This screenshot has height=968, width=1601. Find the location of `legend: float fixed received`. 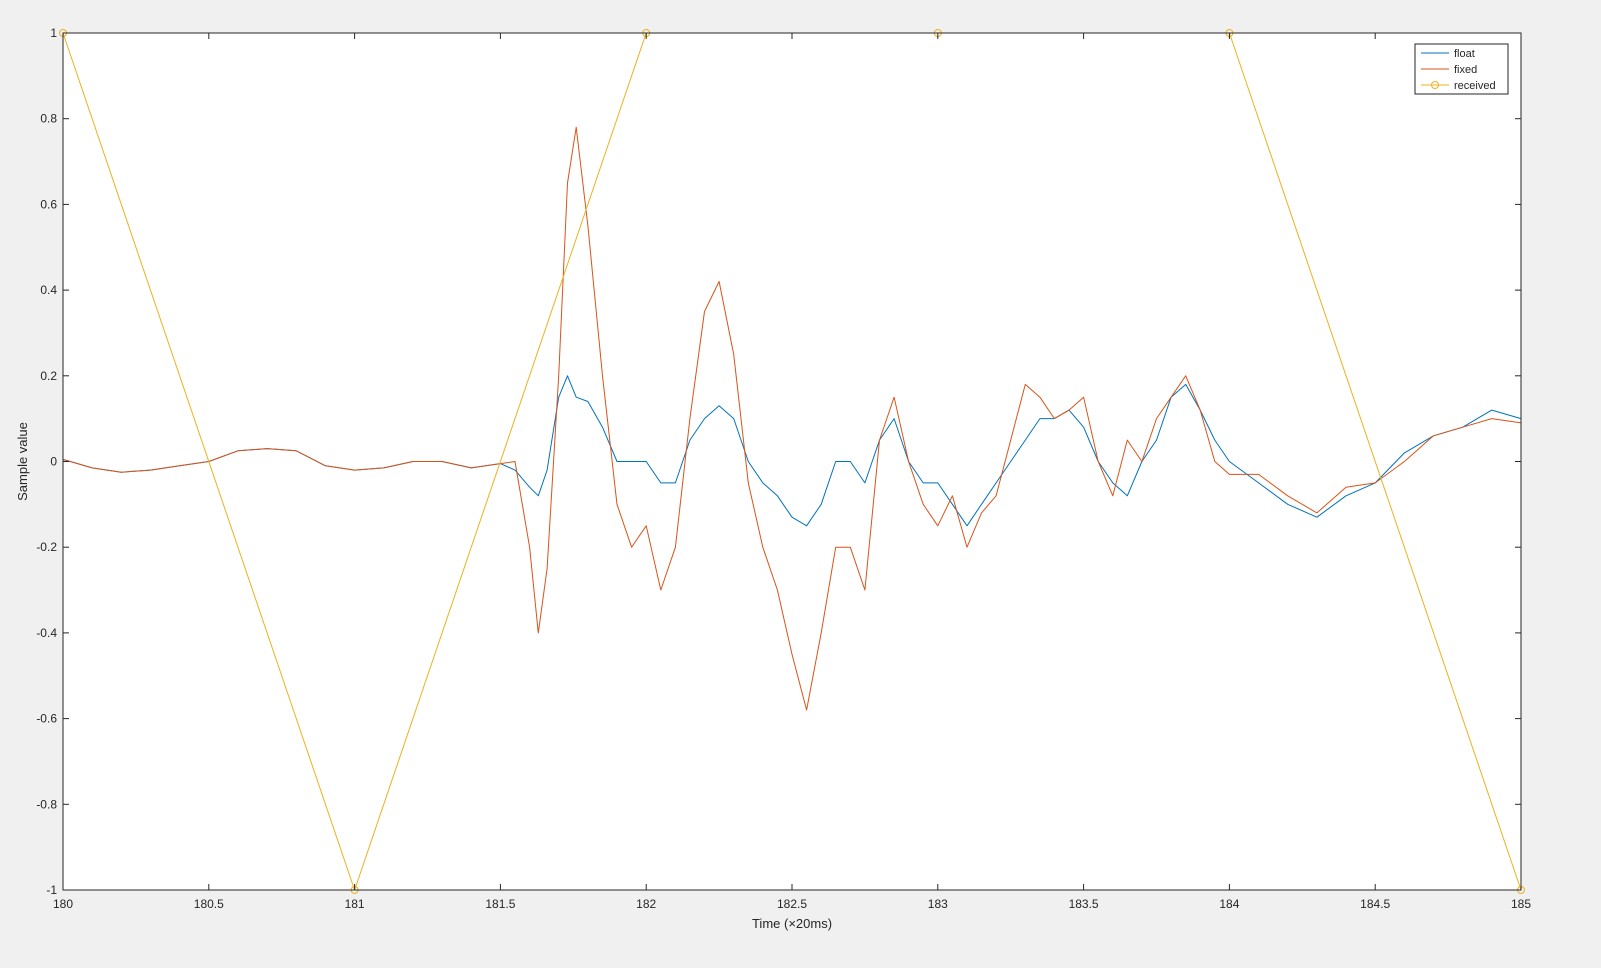

legend: float fixed received is located at coordinates (1461, 69).